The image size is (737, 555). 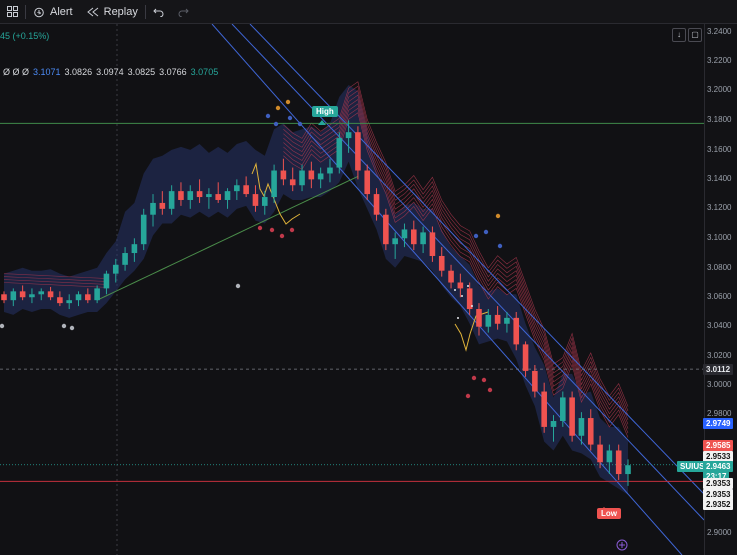 I want to click on replay-label: Replay, so click(x=120, y=11).